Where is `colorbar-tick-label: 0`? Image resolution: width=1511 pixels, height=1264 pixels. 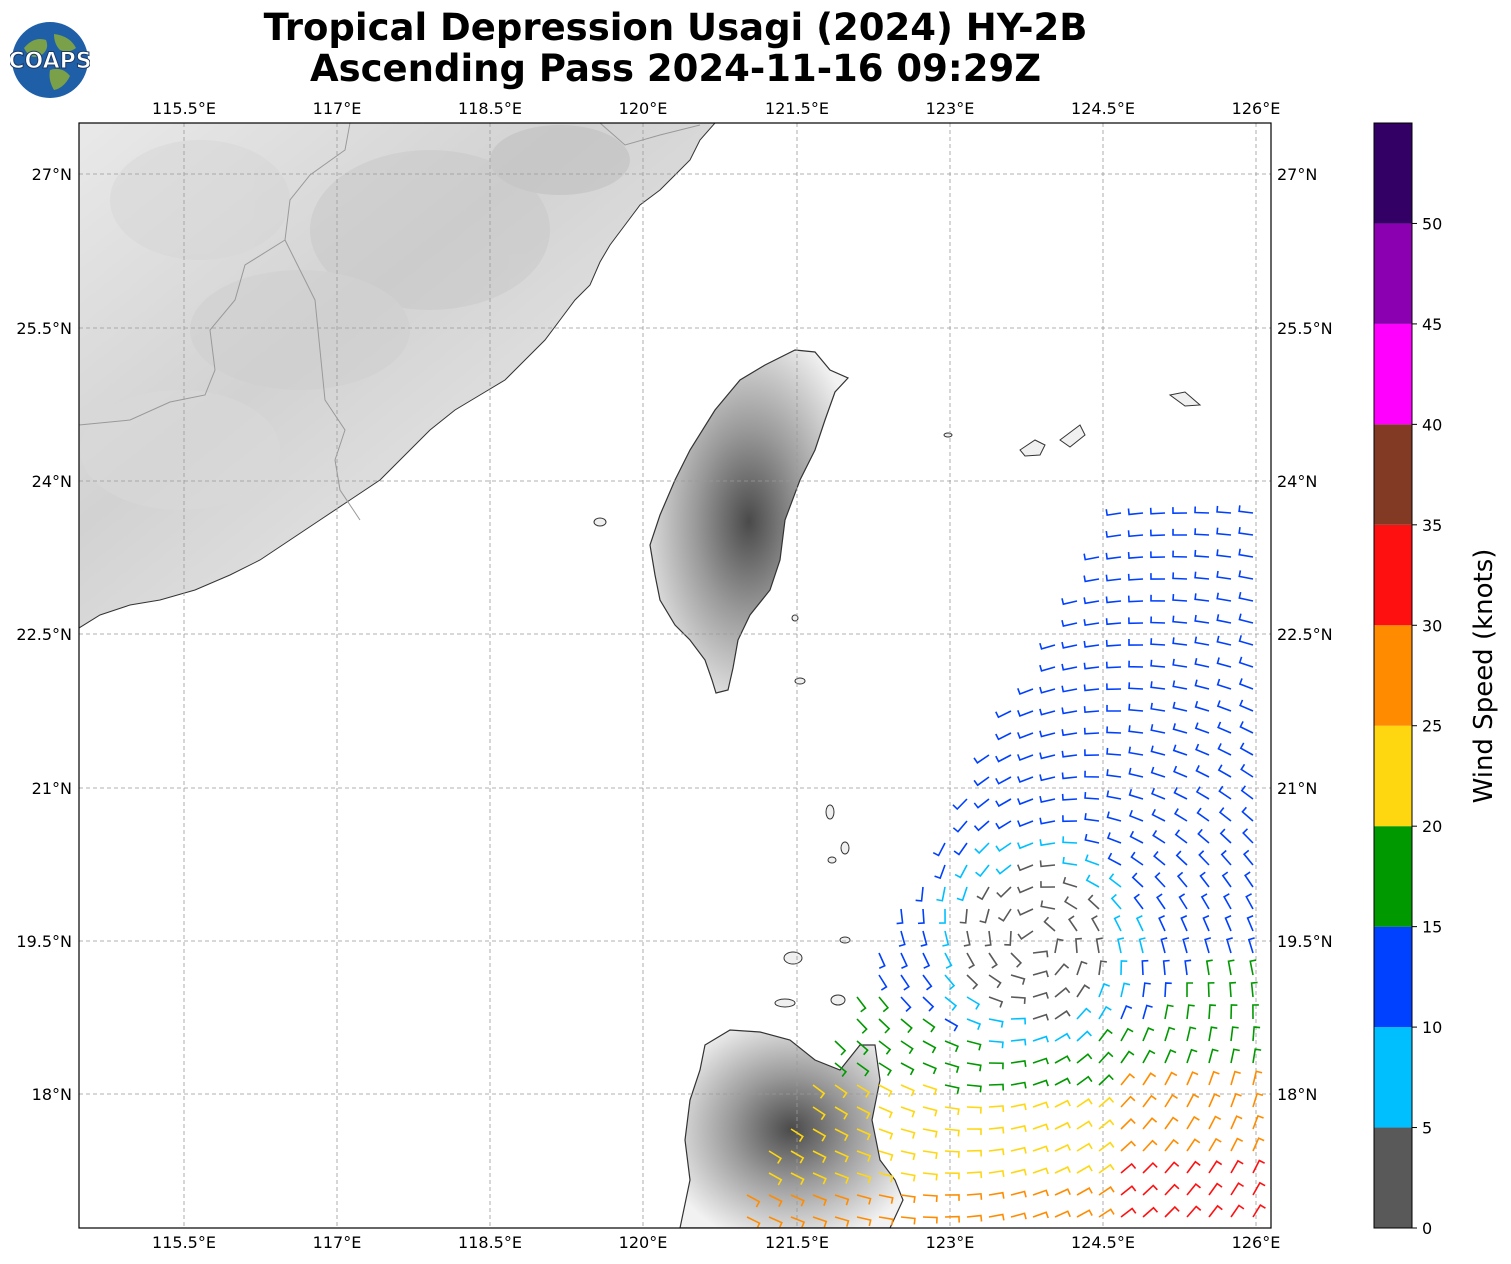 colorbar-tick-label: 0 is located at coordinates (1427, 1228).